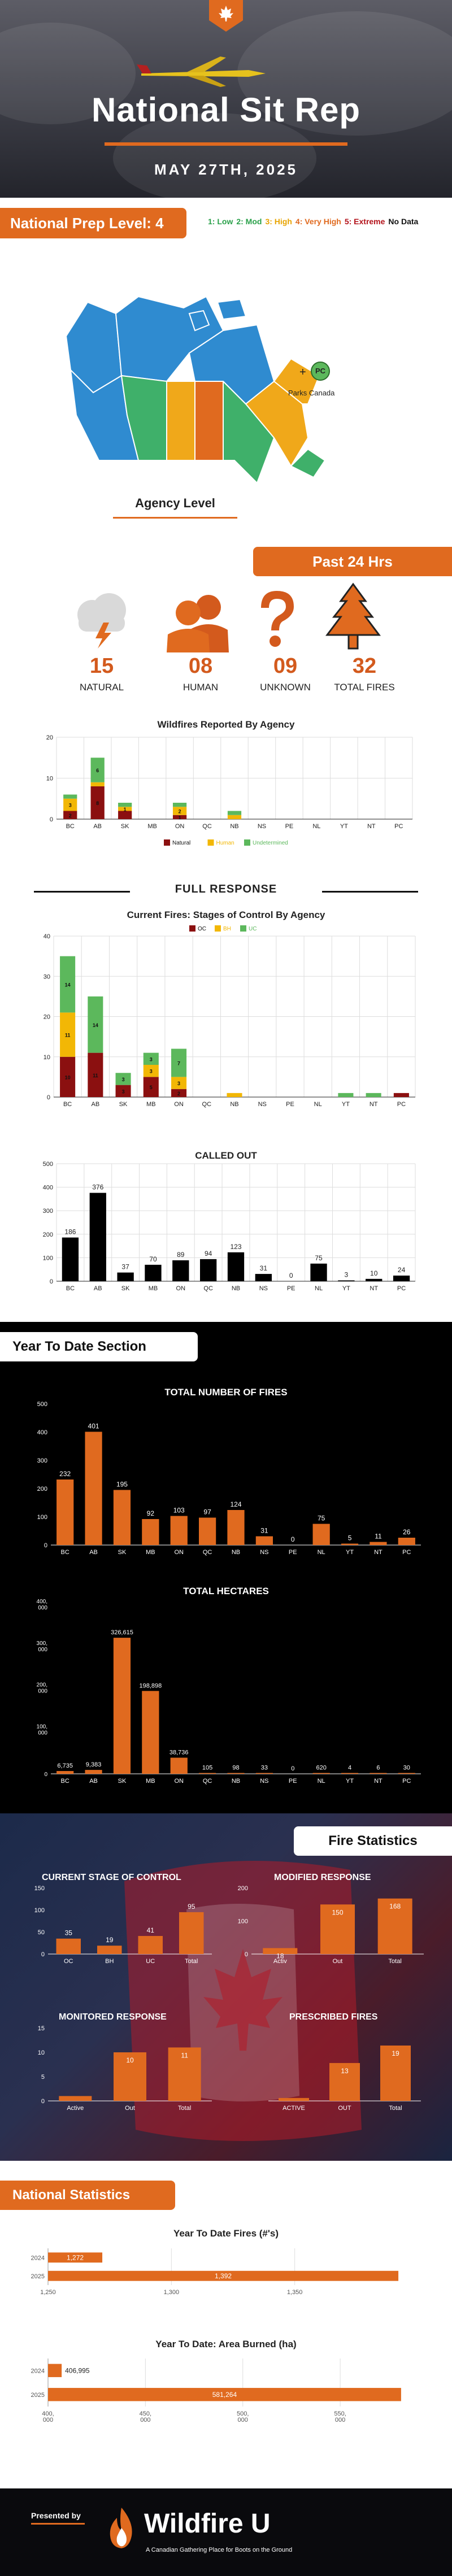  I want to click on data-label: 98, so click(235, 1768).